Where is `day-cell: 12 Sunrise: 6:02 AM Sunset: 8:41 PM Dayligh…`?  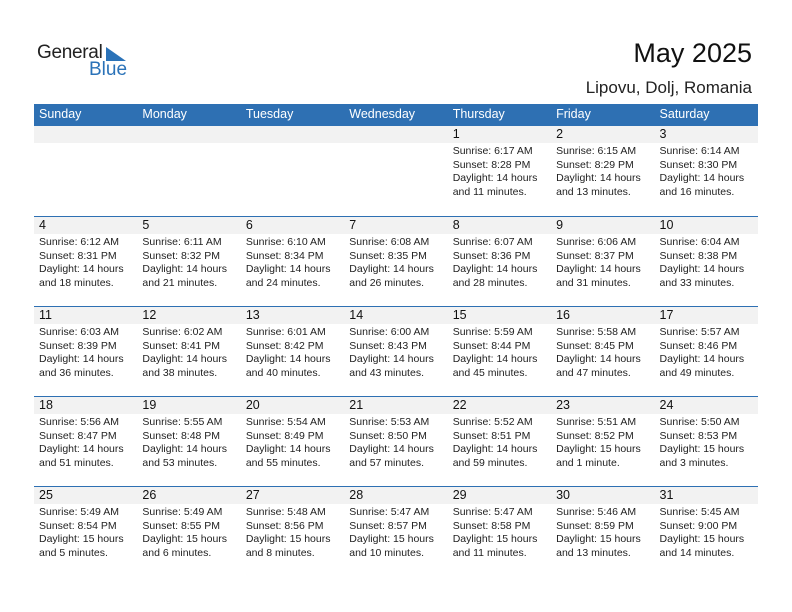 day-cell: 12 Sunrise: 6:02 AM Sunset: 8:41 PM Dayligh… is located at coordinates (189, 351).